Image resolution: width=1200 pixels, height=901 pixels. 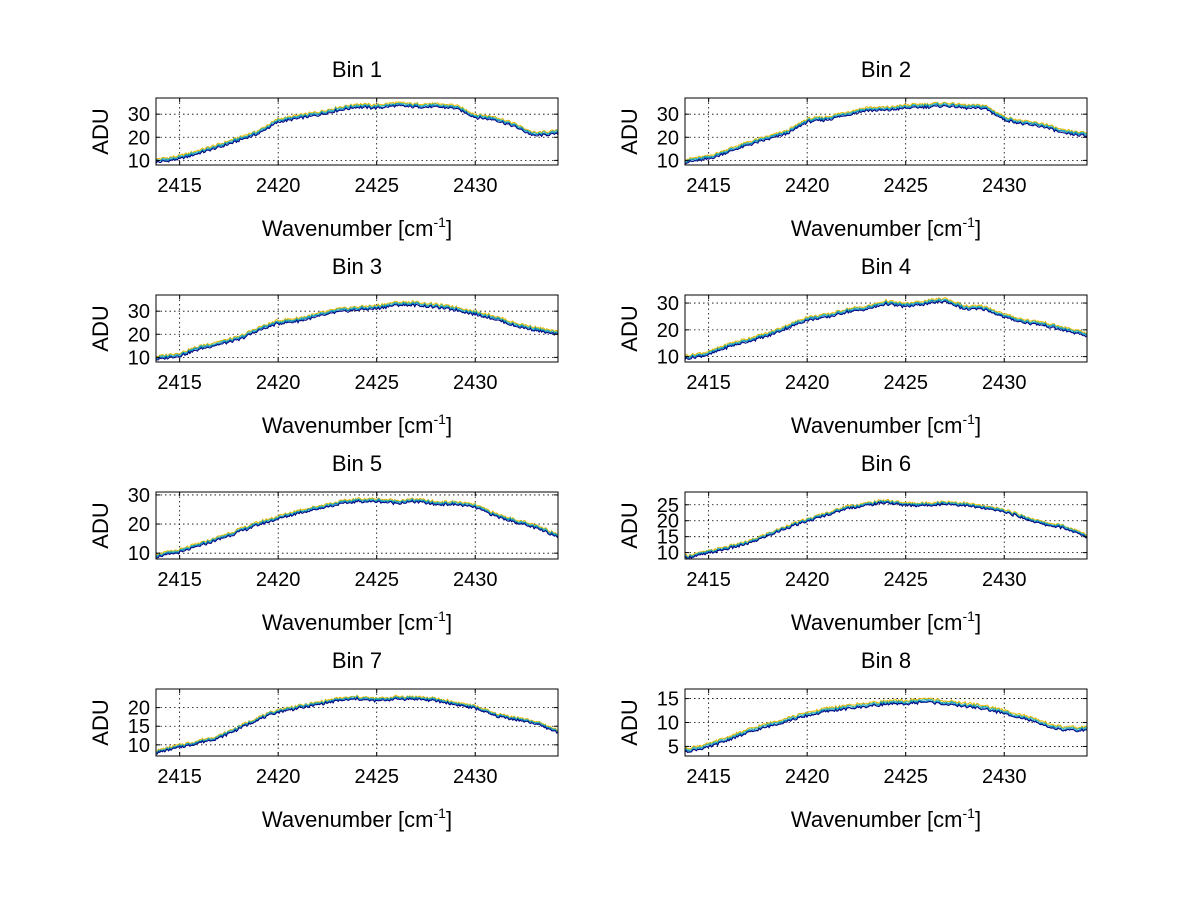 What do you see at coordinates (357, 69) in the screenshot?
I see `subplot-title: Bin 1` at bounding box center [357, 69].